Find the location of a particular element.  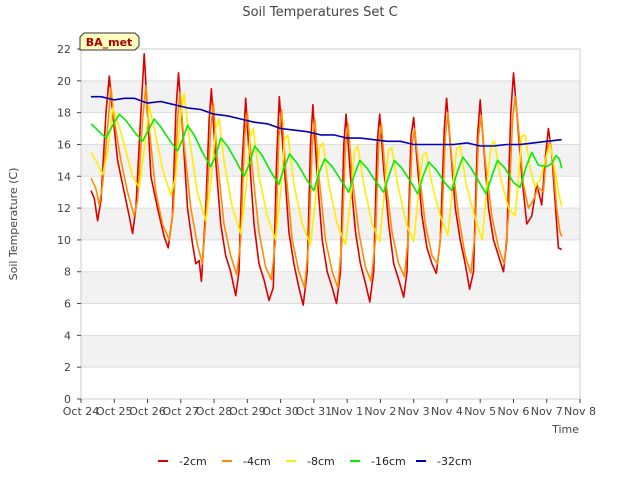

x-tick-label: Oct 31 is located at coordinates (314, 411).